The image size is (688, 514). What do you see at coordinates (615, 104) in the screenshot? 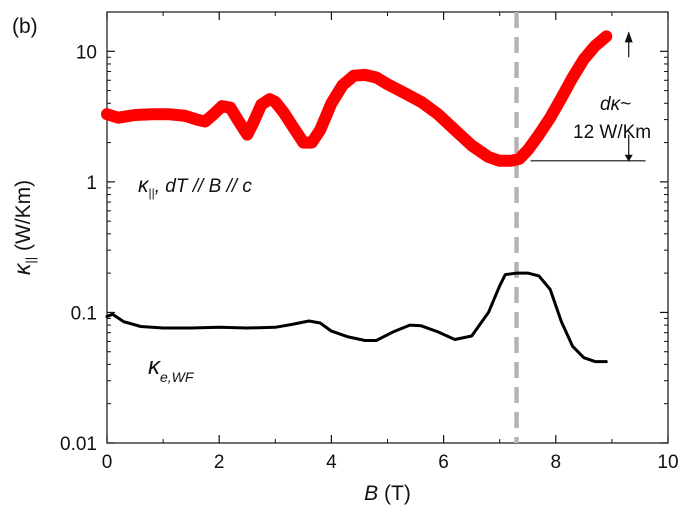
I see `annotation-dkappa-label: dκ~` at bounding box center [615, 104].